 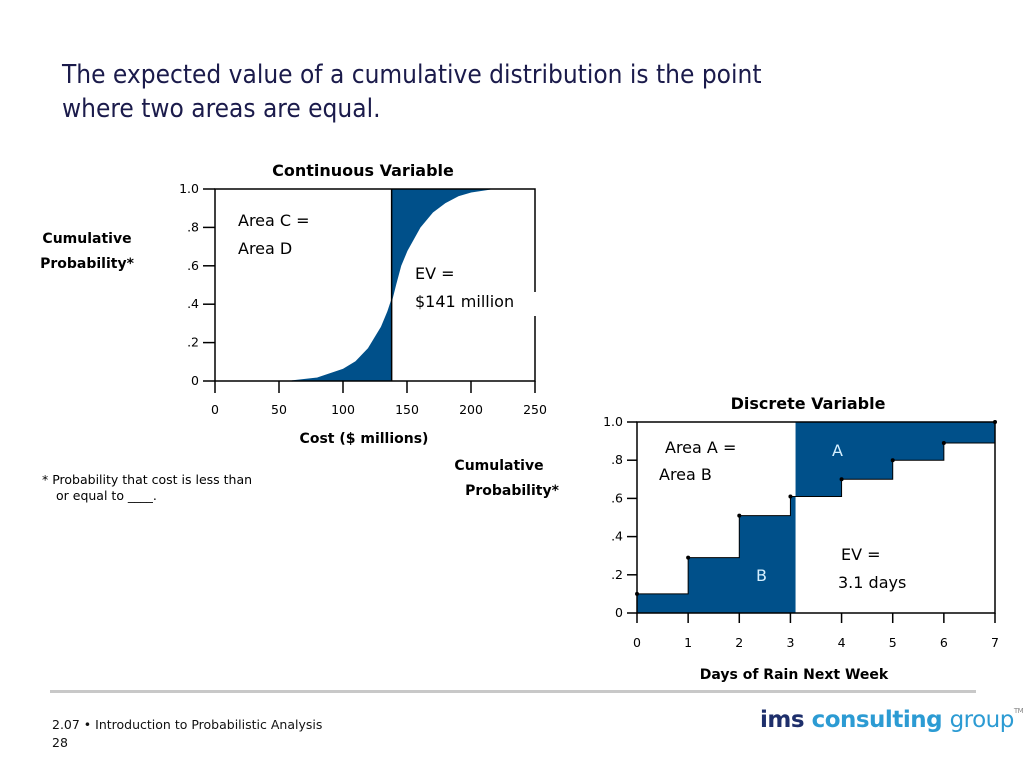 What do you see at coordinates (363, 170) in the screenshot?
I see `continuous-chart-title: Continuous Variable` at bounding box center [363, 170].